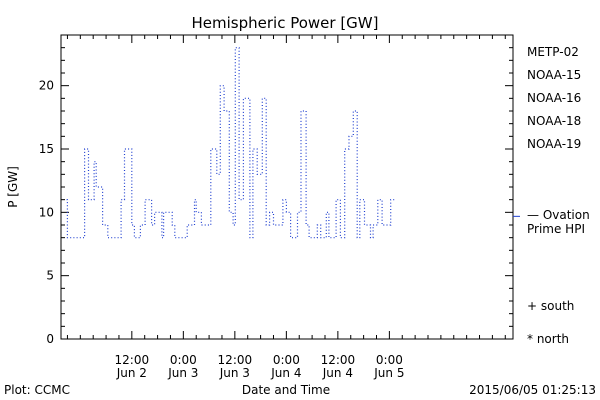 The height and width of the screenshot is (400, 600). Describe the element at coordinates (554, 121) in the screenshot. I see `legend-entry-noaa-18: NOAA-18` at that location.